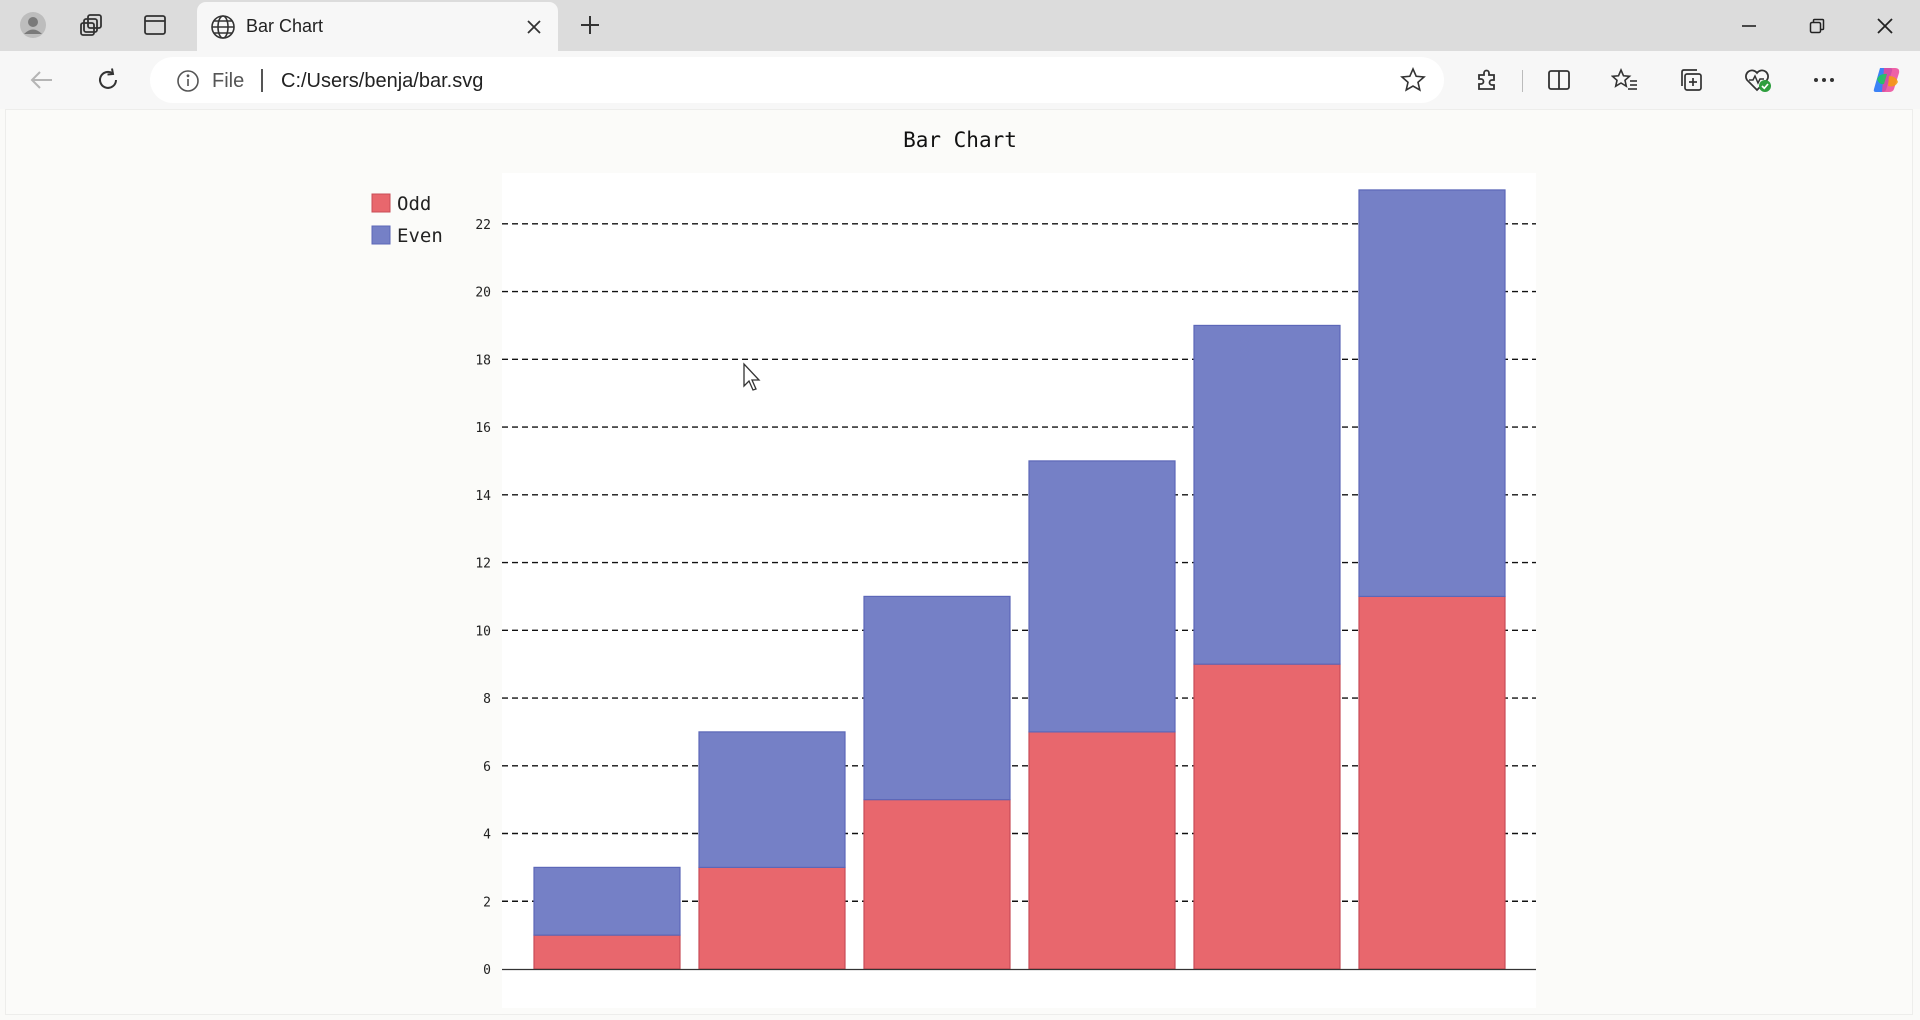 The image size is (1920, 1020). I want to click on close-icon, so click(534, 27).